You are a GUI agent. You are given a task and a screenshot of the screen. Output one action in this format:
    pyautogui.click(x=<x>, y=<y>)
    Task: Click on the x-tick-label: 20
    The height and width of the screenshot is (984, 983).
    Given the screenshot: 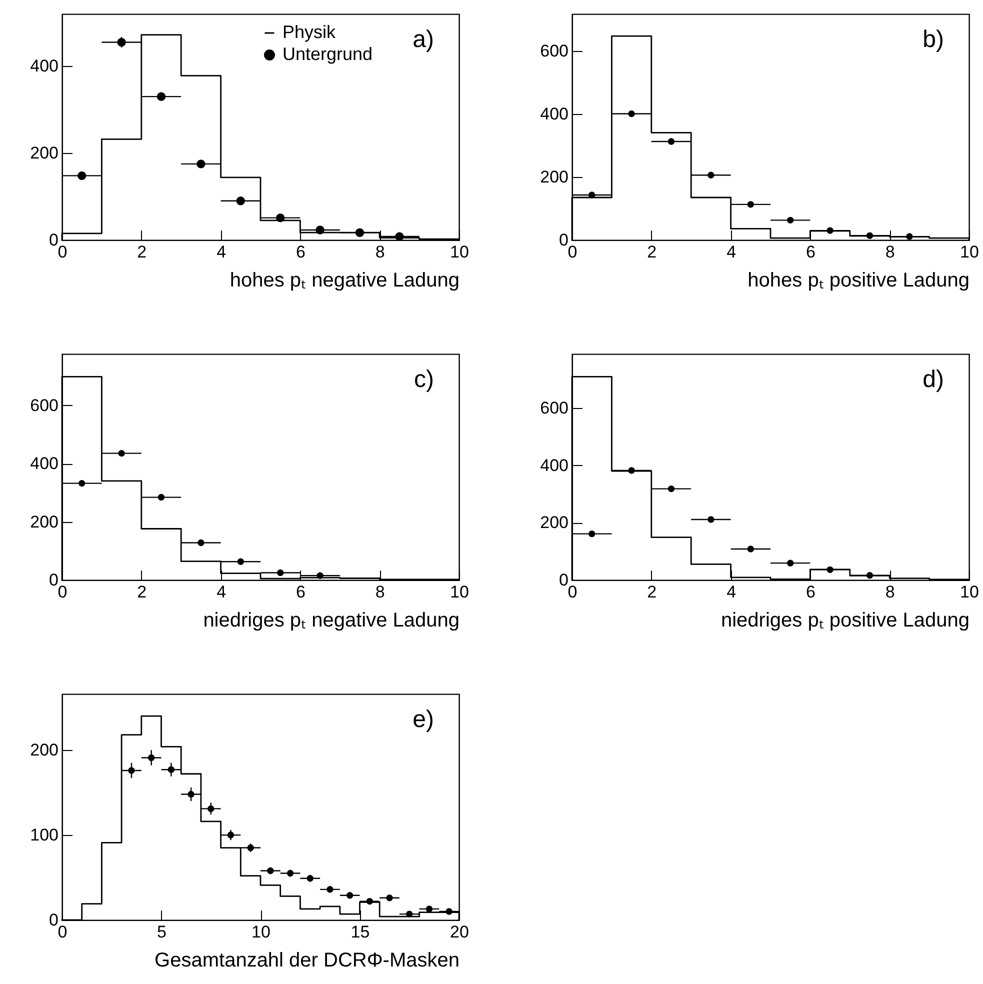 What is the action you would take?
    pyautogui.click(x=459, y=932)
    